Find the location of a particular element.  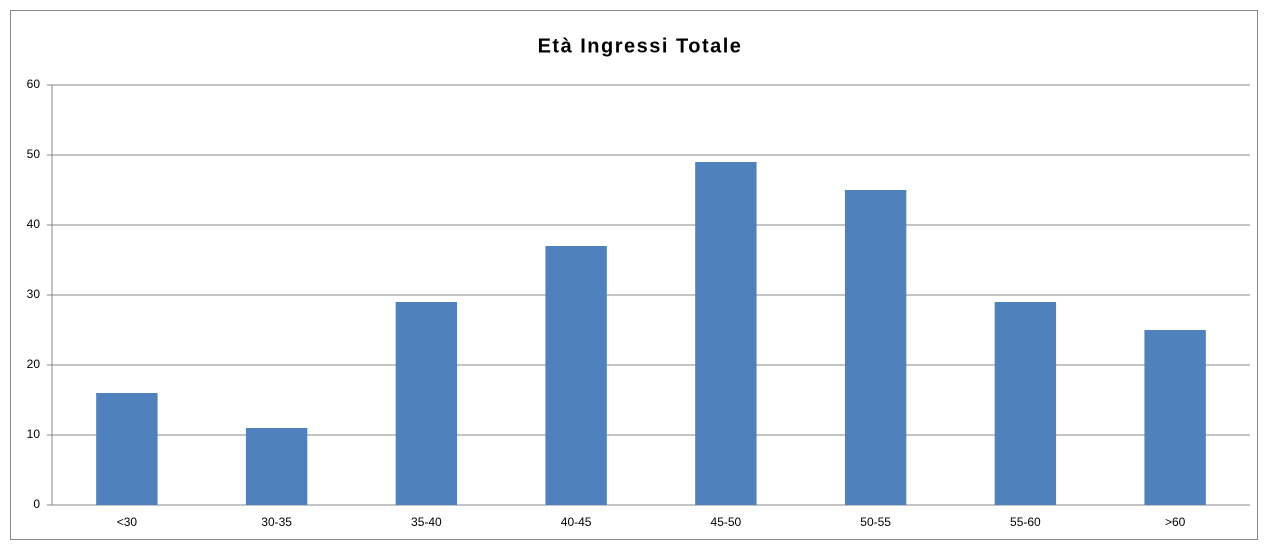

x-tick-label: 50-55 is located at coordinates (875, 522).